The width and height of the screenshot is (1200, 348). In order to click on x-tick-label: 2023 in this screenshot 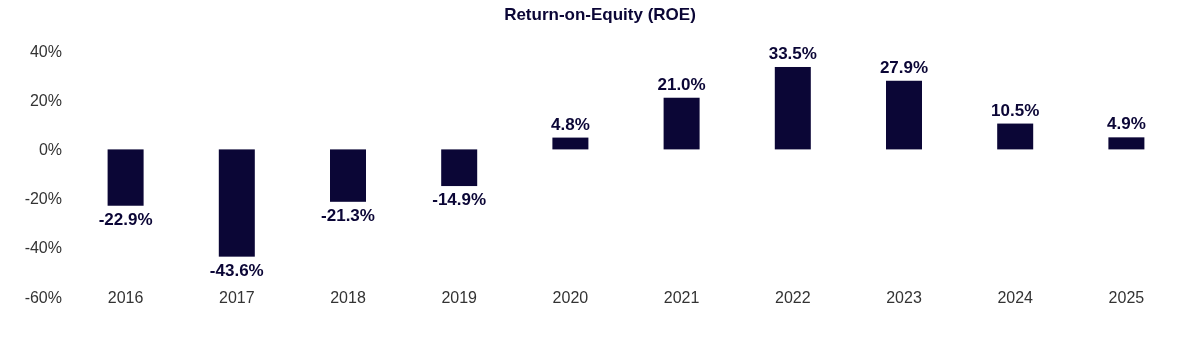, I will do `click(904, 297)`.